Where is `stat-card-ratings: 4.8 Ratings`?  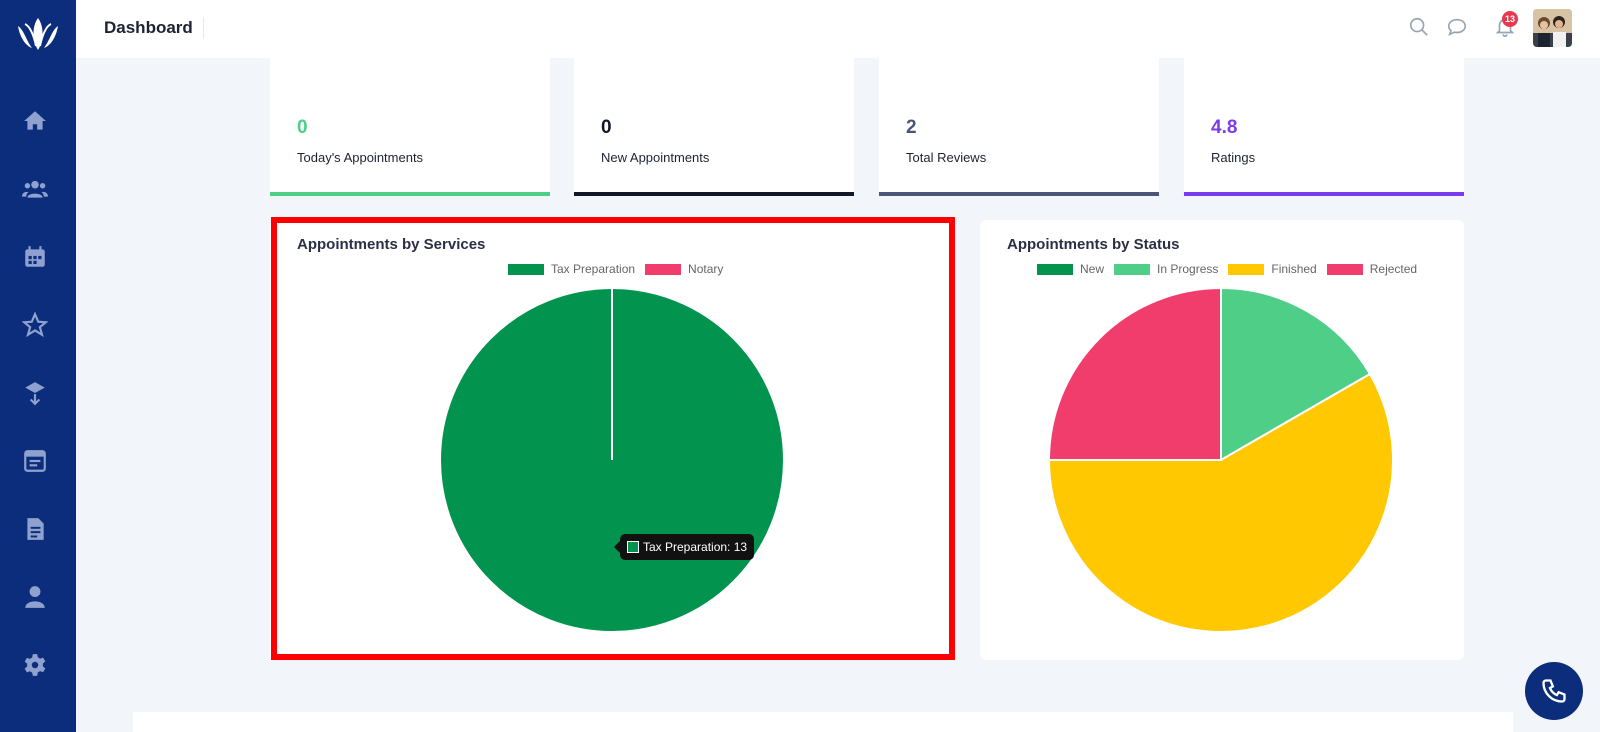 stat-card-ratings: 4.8 Ratings is located at coordinates (1324, 127).